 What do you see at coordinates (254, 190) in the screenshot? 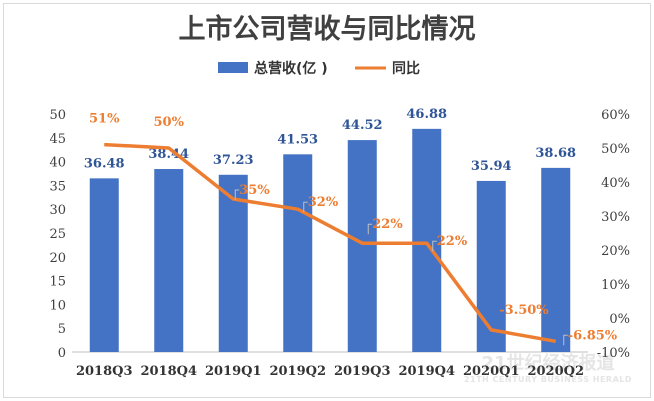
I see `yoy-point-label: 35%` at bounding box center [254, 190].